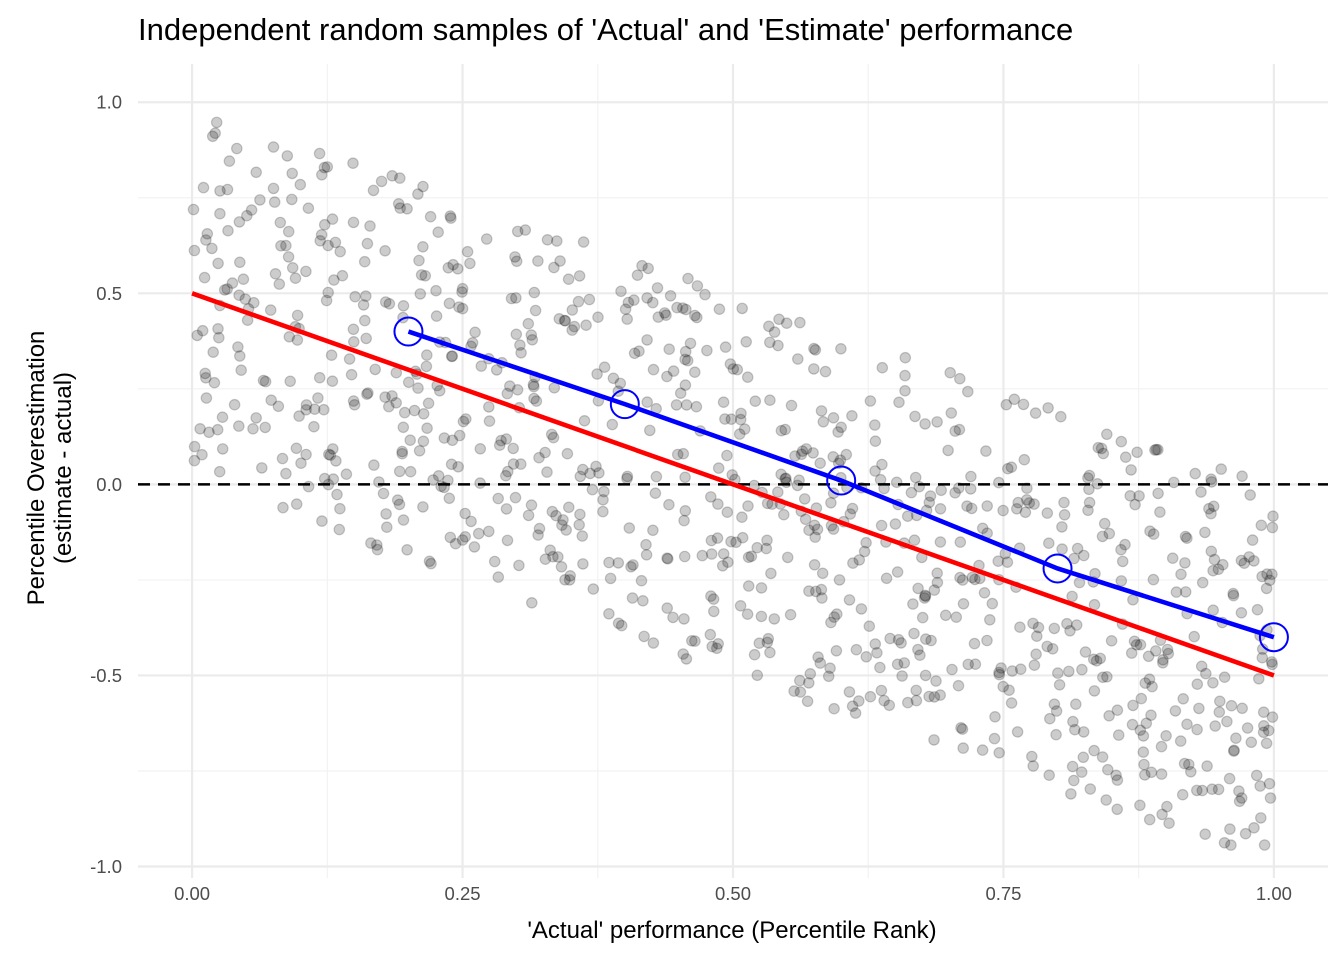  Describe the element at coordinates (109, 484) in the screenshot. I see `y-tick-label: 0.0` at that location.